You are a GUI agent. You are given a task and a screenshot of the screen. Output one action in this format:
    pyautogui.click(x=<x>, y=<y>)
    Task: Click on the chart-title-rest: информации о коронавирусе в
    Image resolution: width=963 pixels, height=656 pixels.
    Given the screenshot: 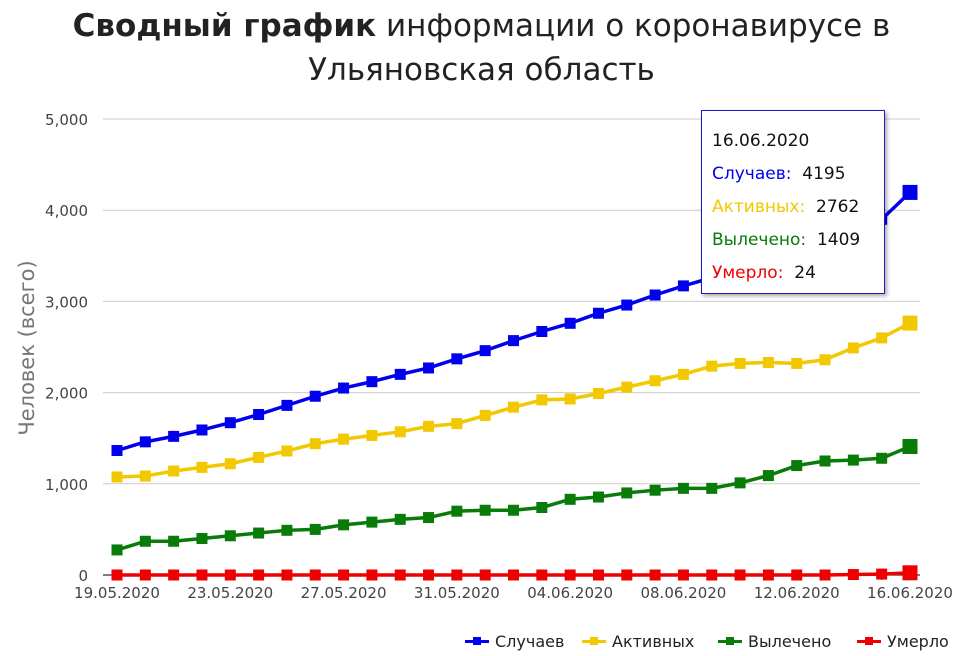 What is the action you would take?
    pyautogui.click(x=633, y=26)
    